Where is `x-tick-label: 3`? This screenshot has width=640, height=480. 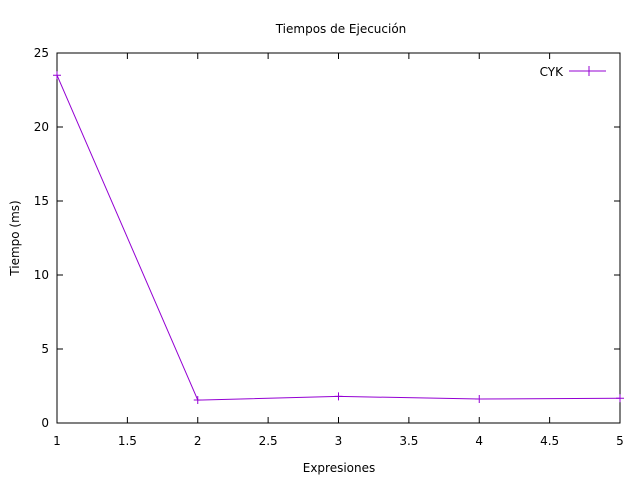 x-tick-label: 3 is located at coordinates (339, 441).